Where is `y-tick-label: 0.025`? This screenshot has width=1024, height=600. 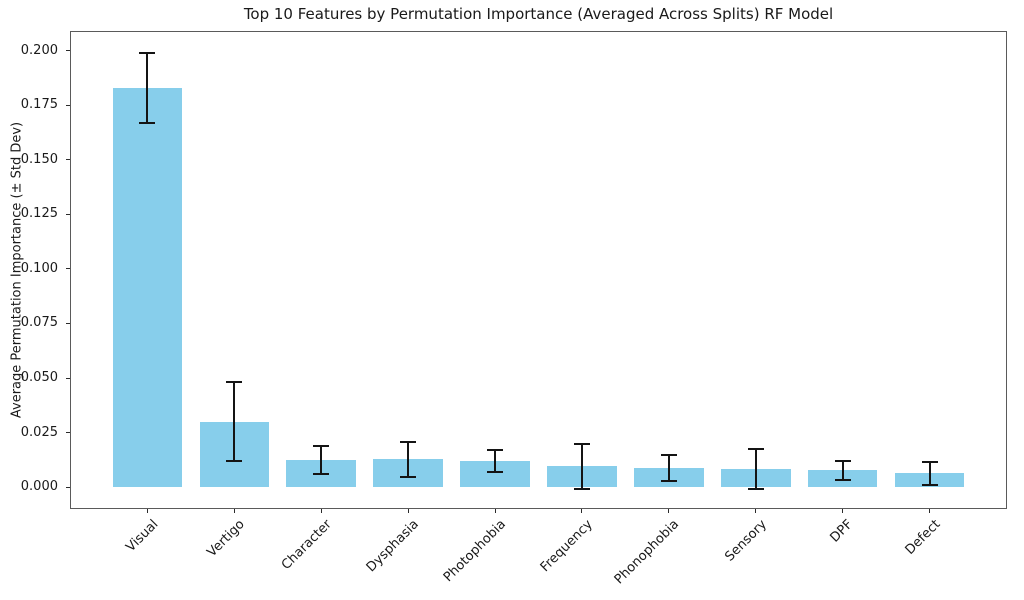 y-tick-label: 0.025 is located at coordinates (39, 432).